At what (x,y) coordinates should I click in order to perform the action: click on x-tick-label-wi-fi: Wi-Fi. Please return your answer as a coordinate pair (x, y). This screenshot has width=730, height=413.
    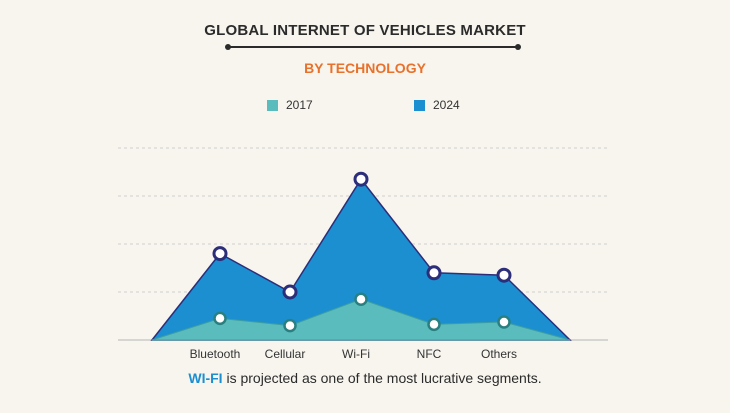
    Looking at the image, I should click on (356, 354).